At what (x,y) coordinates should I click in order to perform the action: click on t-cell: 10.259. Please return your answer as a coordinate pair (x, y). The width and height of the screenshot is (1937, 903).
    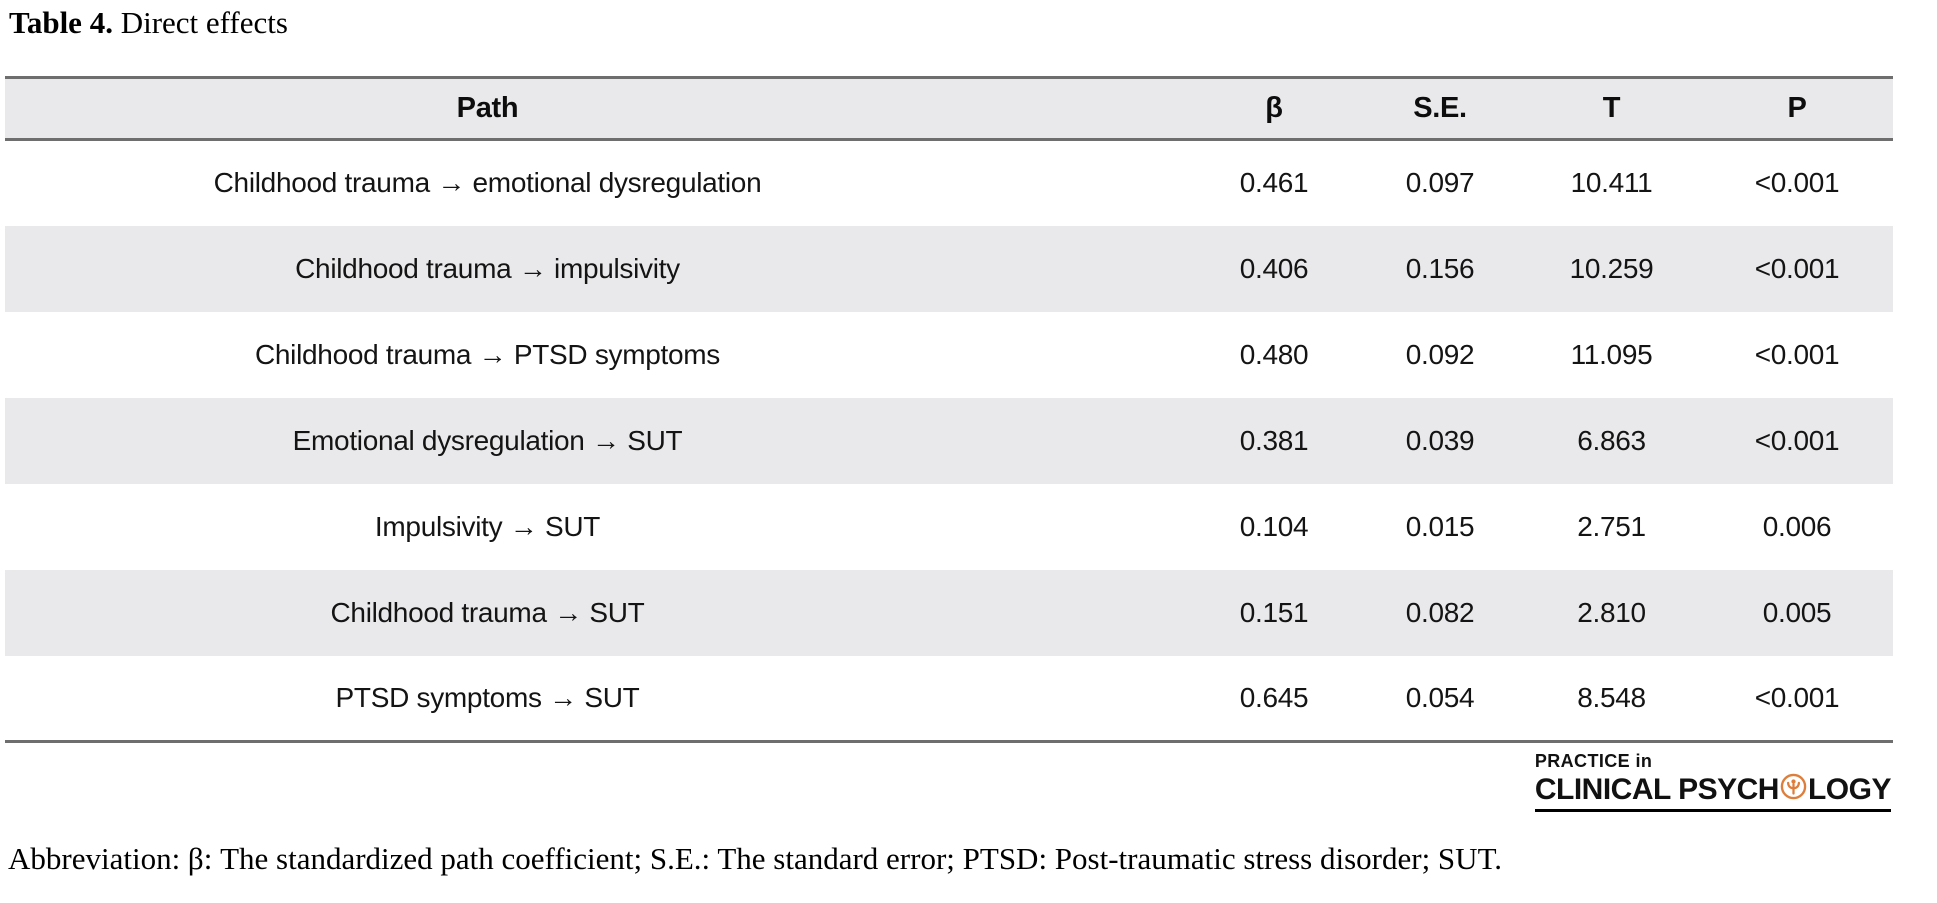
    Looking at the image, I should click on (1611, 268).